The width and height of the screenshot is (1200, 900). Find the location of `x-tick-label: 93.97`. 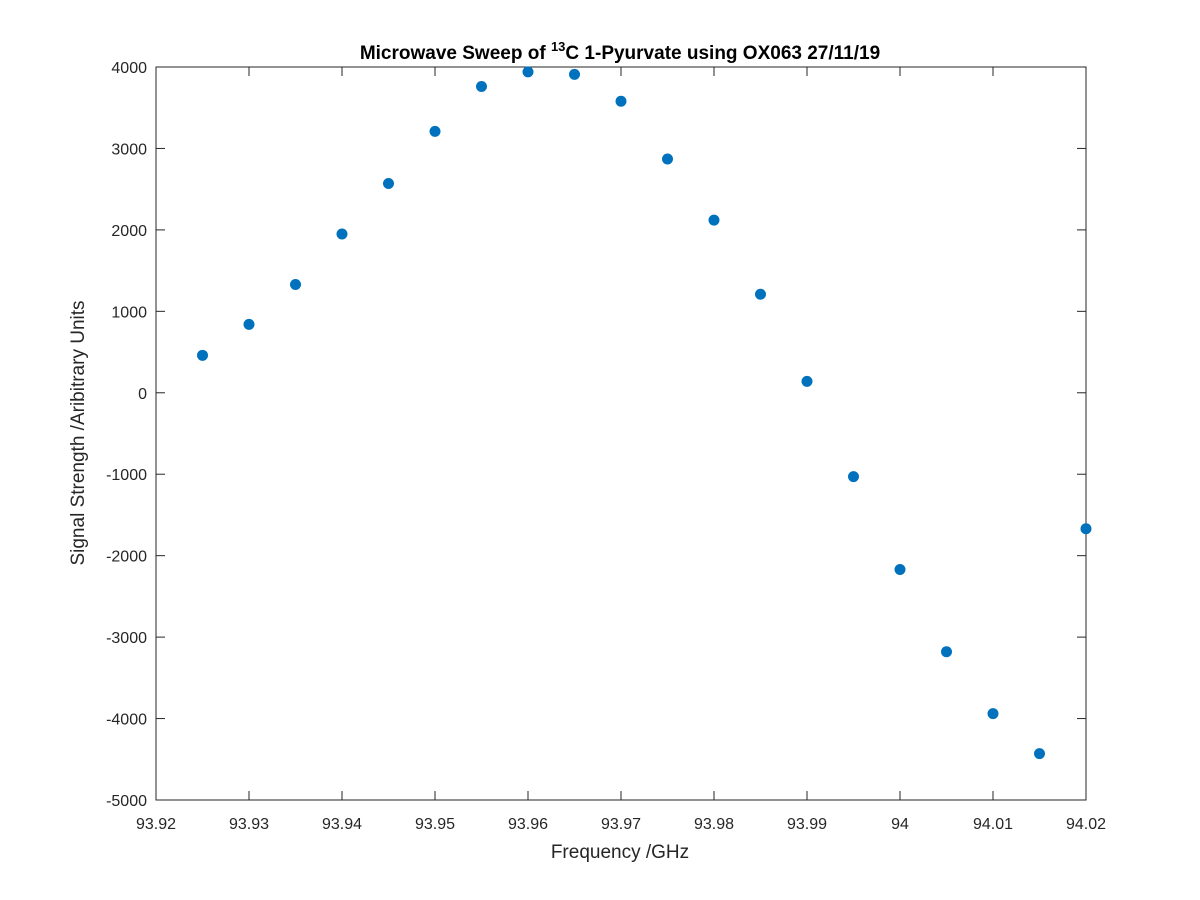

x-tick-label: 93.97 is located at coordinates (621, 824).